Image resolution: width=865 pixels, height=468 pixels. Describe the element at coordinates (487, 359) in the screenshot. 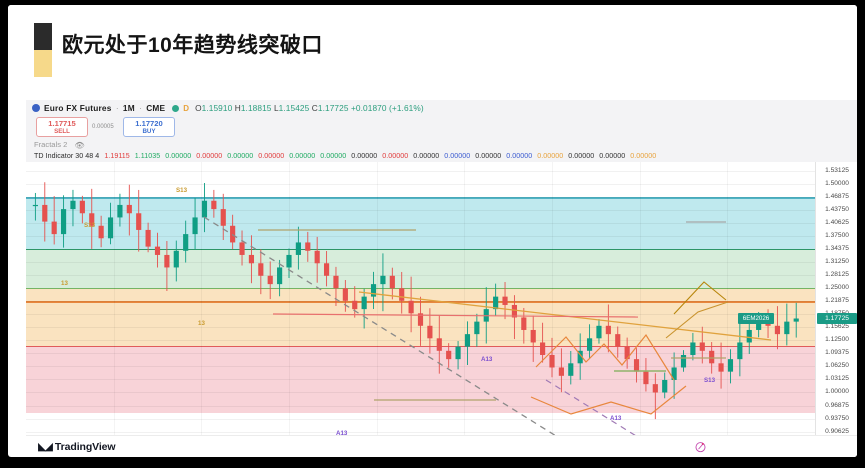

I see `chart-annotation-a13-5: A13` at that location.